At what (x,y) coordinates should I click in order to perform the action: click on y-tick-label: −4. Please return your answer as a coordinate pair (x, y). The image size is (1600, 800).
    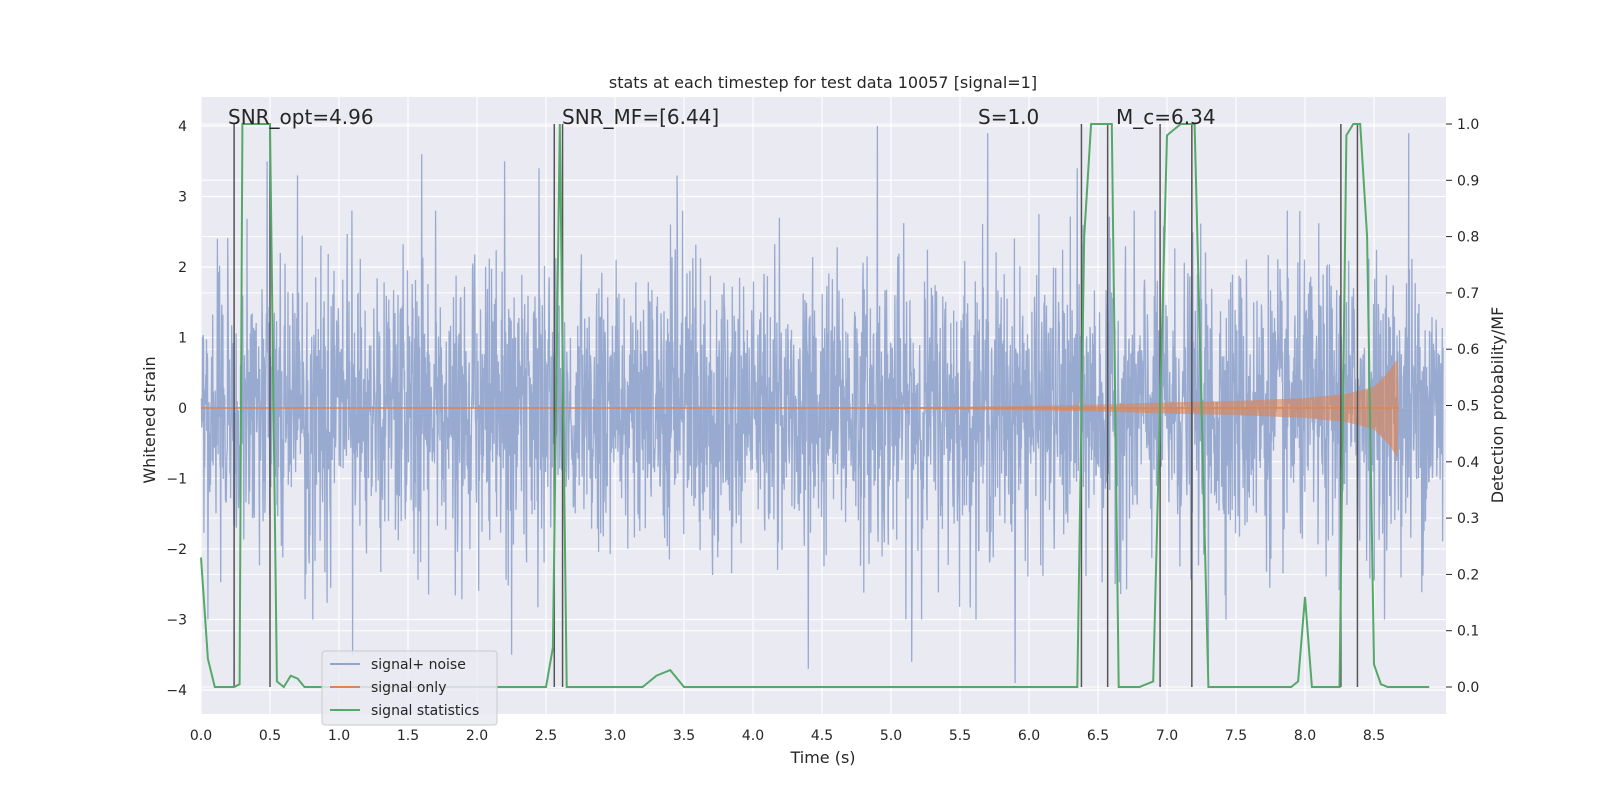
    Looking at the image, I should click on (176, 691).